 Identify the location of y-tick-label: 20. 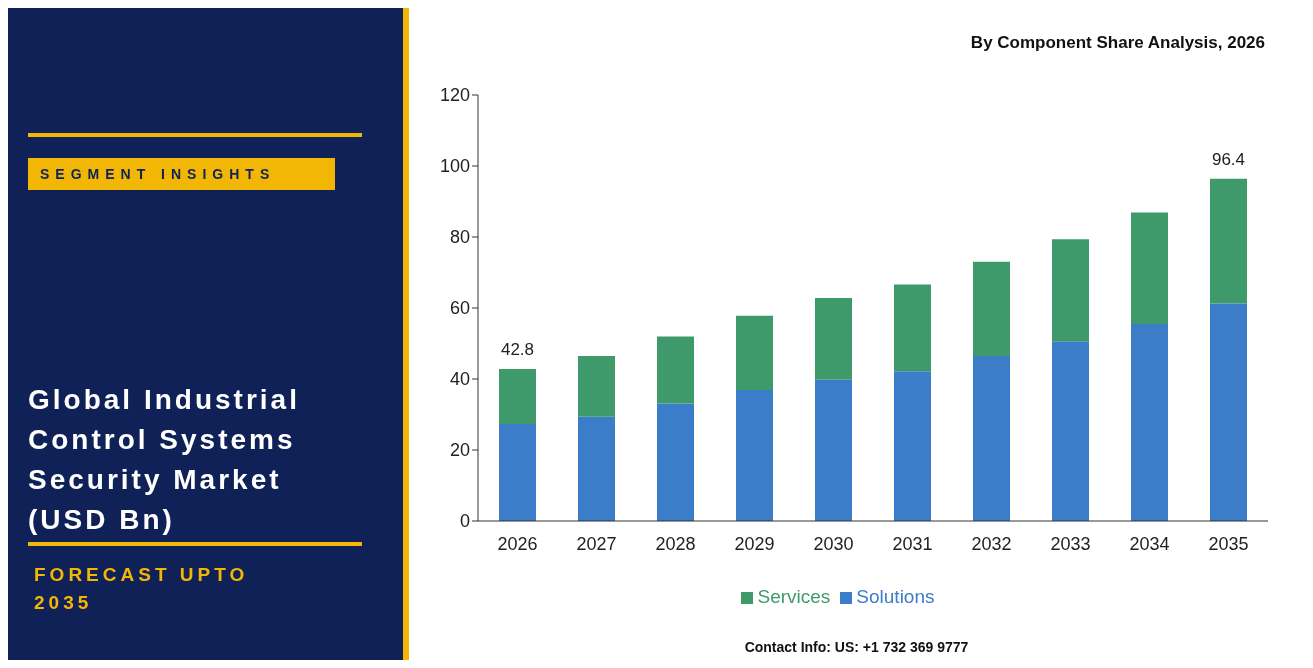
(459, 450).